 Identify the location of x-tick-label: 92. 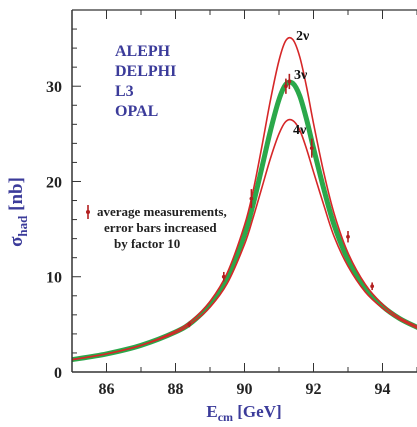
(314, 389).